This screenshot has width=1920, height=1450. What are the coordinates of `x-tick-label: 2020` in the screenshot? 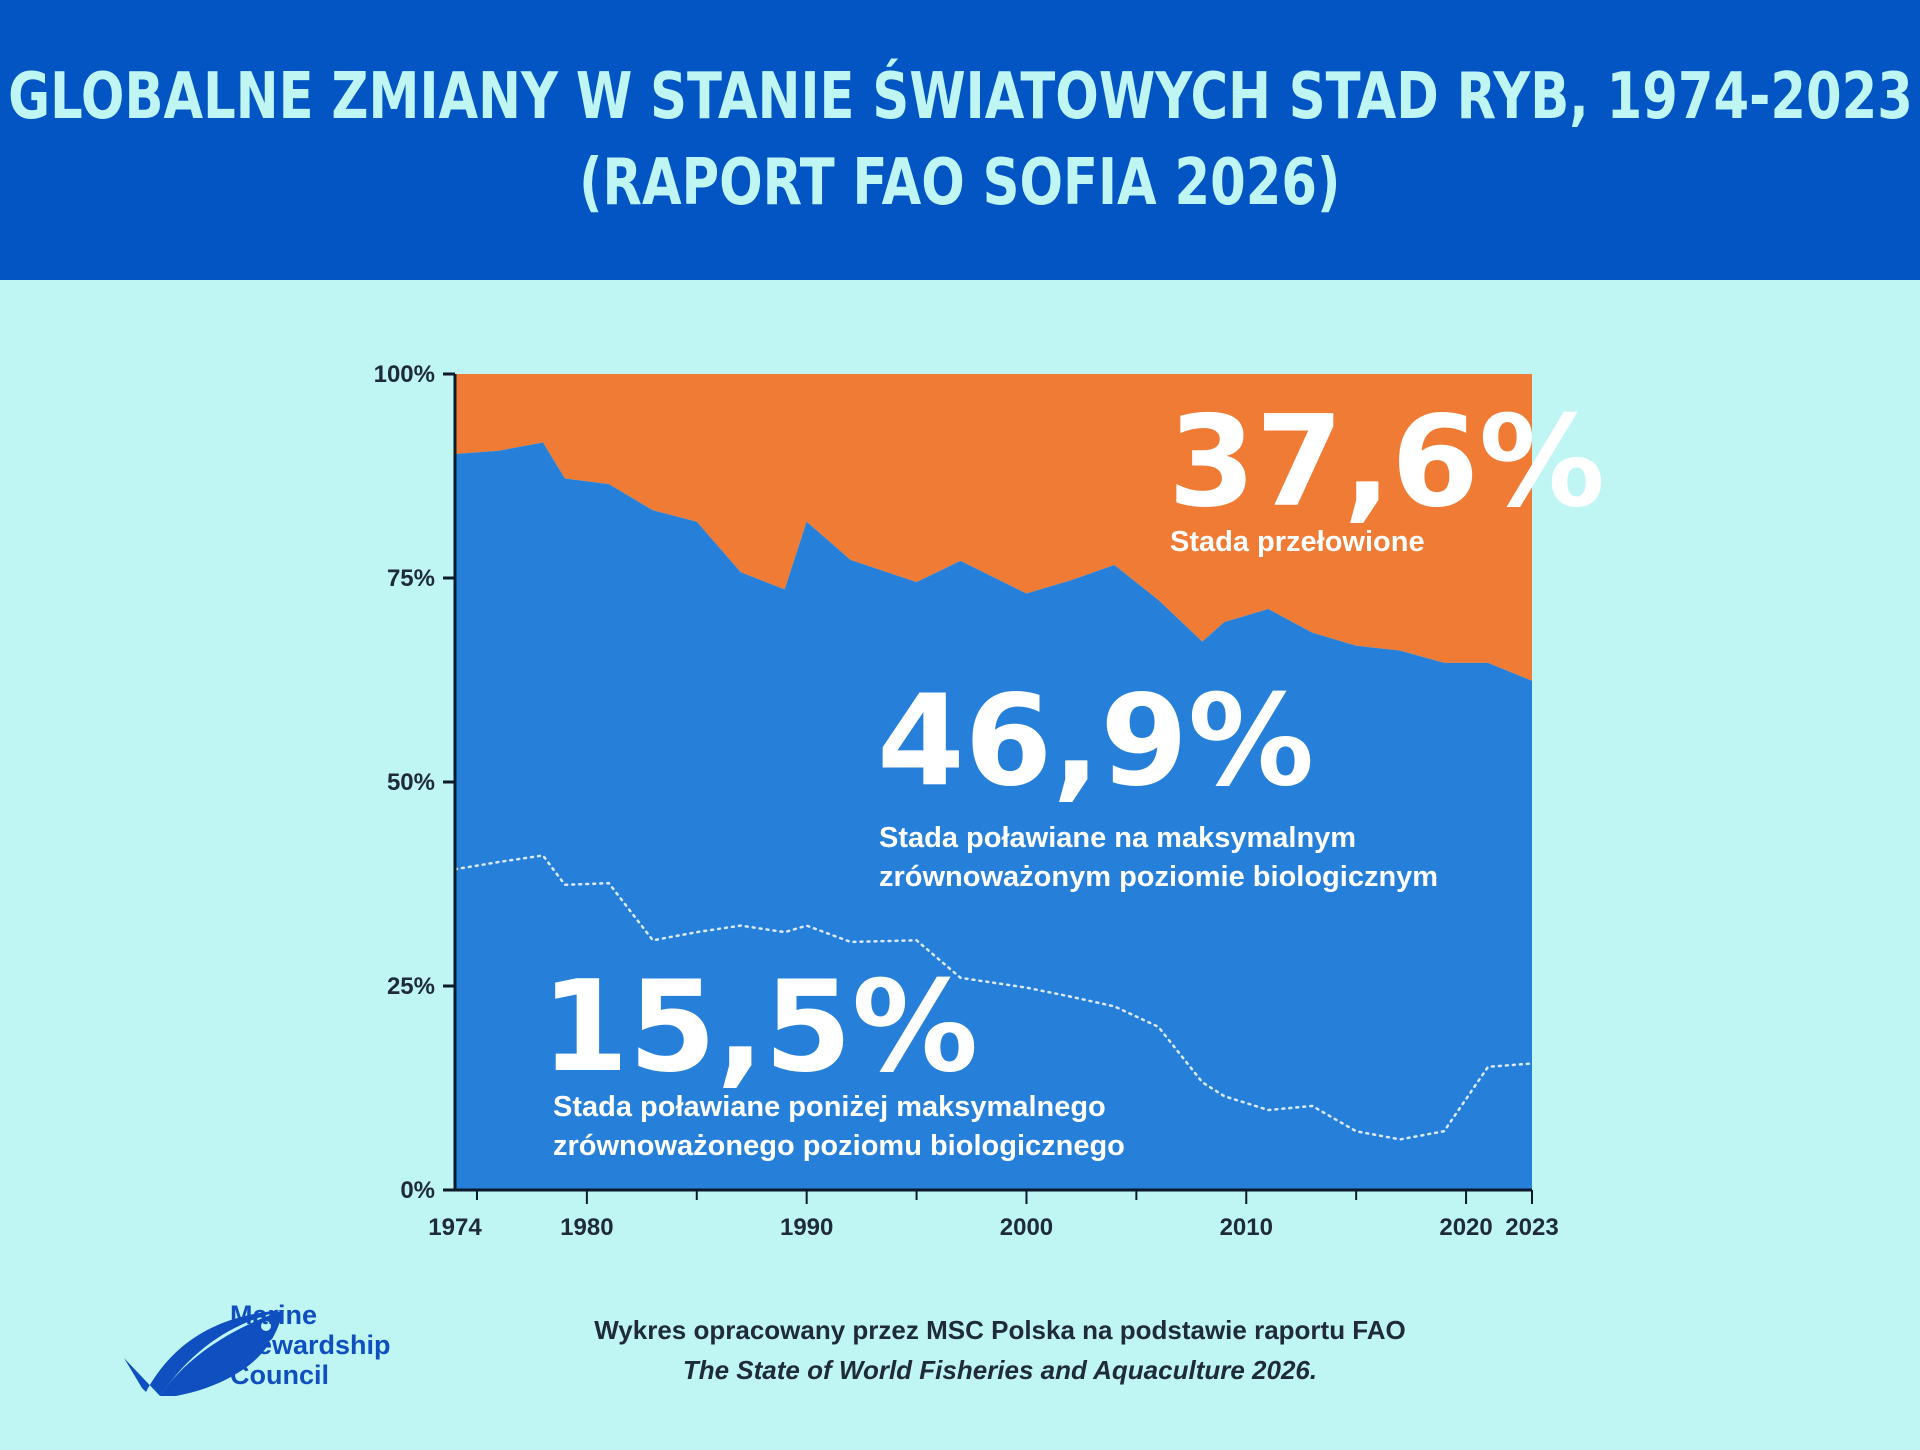 It's located at (1465, 1227).